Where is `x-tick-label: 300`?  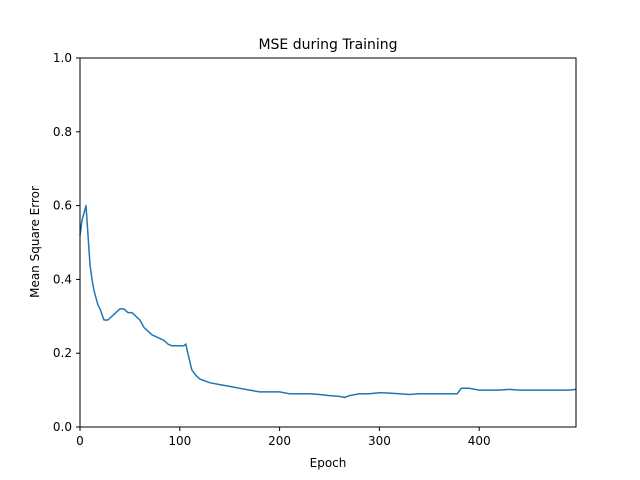
x-tick-label: 300 is located at coordinates (379, 441).